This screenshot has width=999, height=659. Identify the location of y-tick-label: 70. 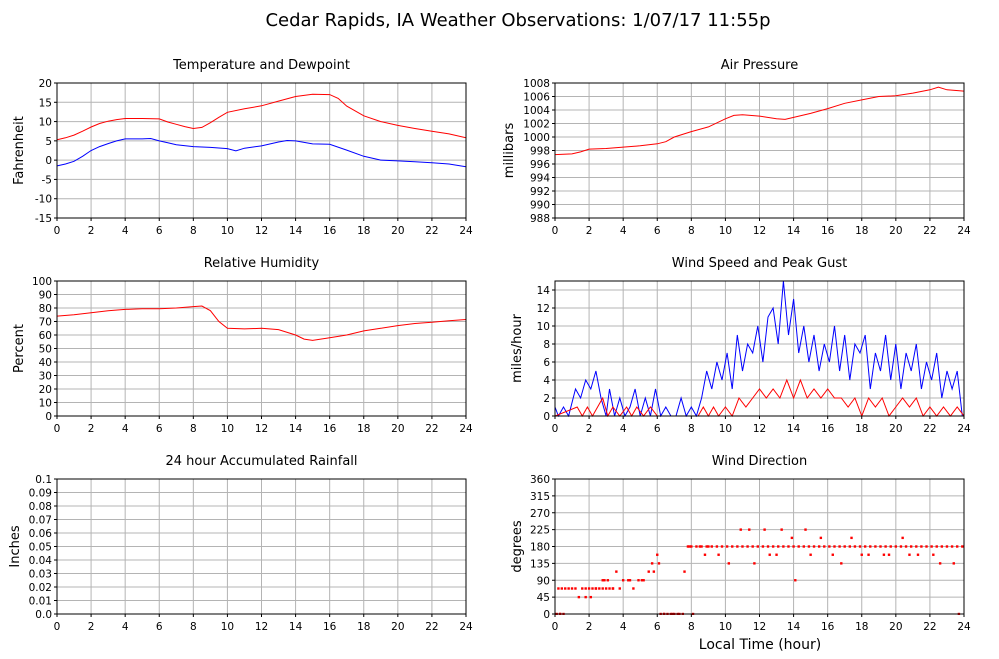
(45, 323).